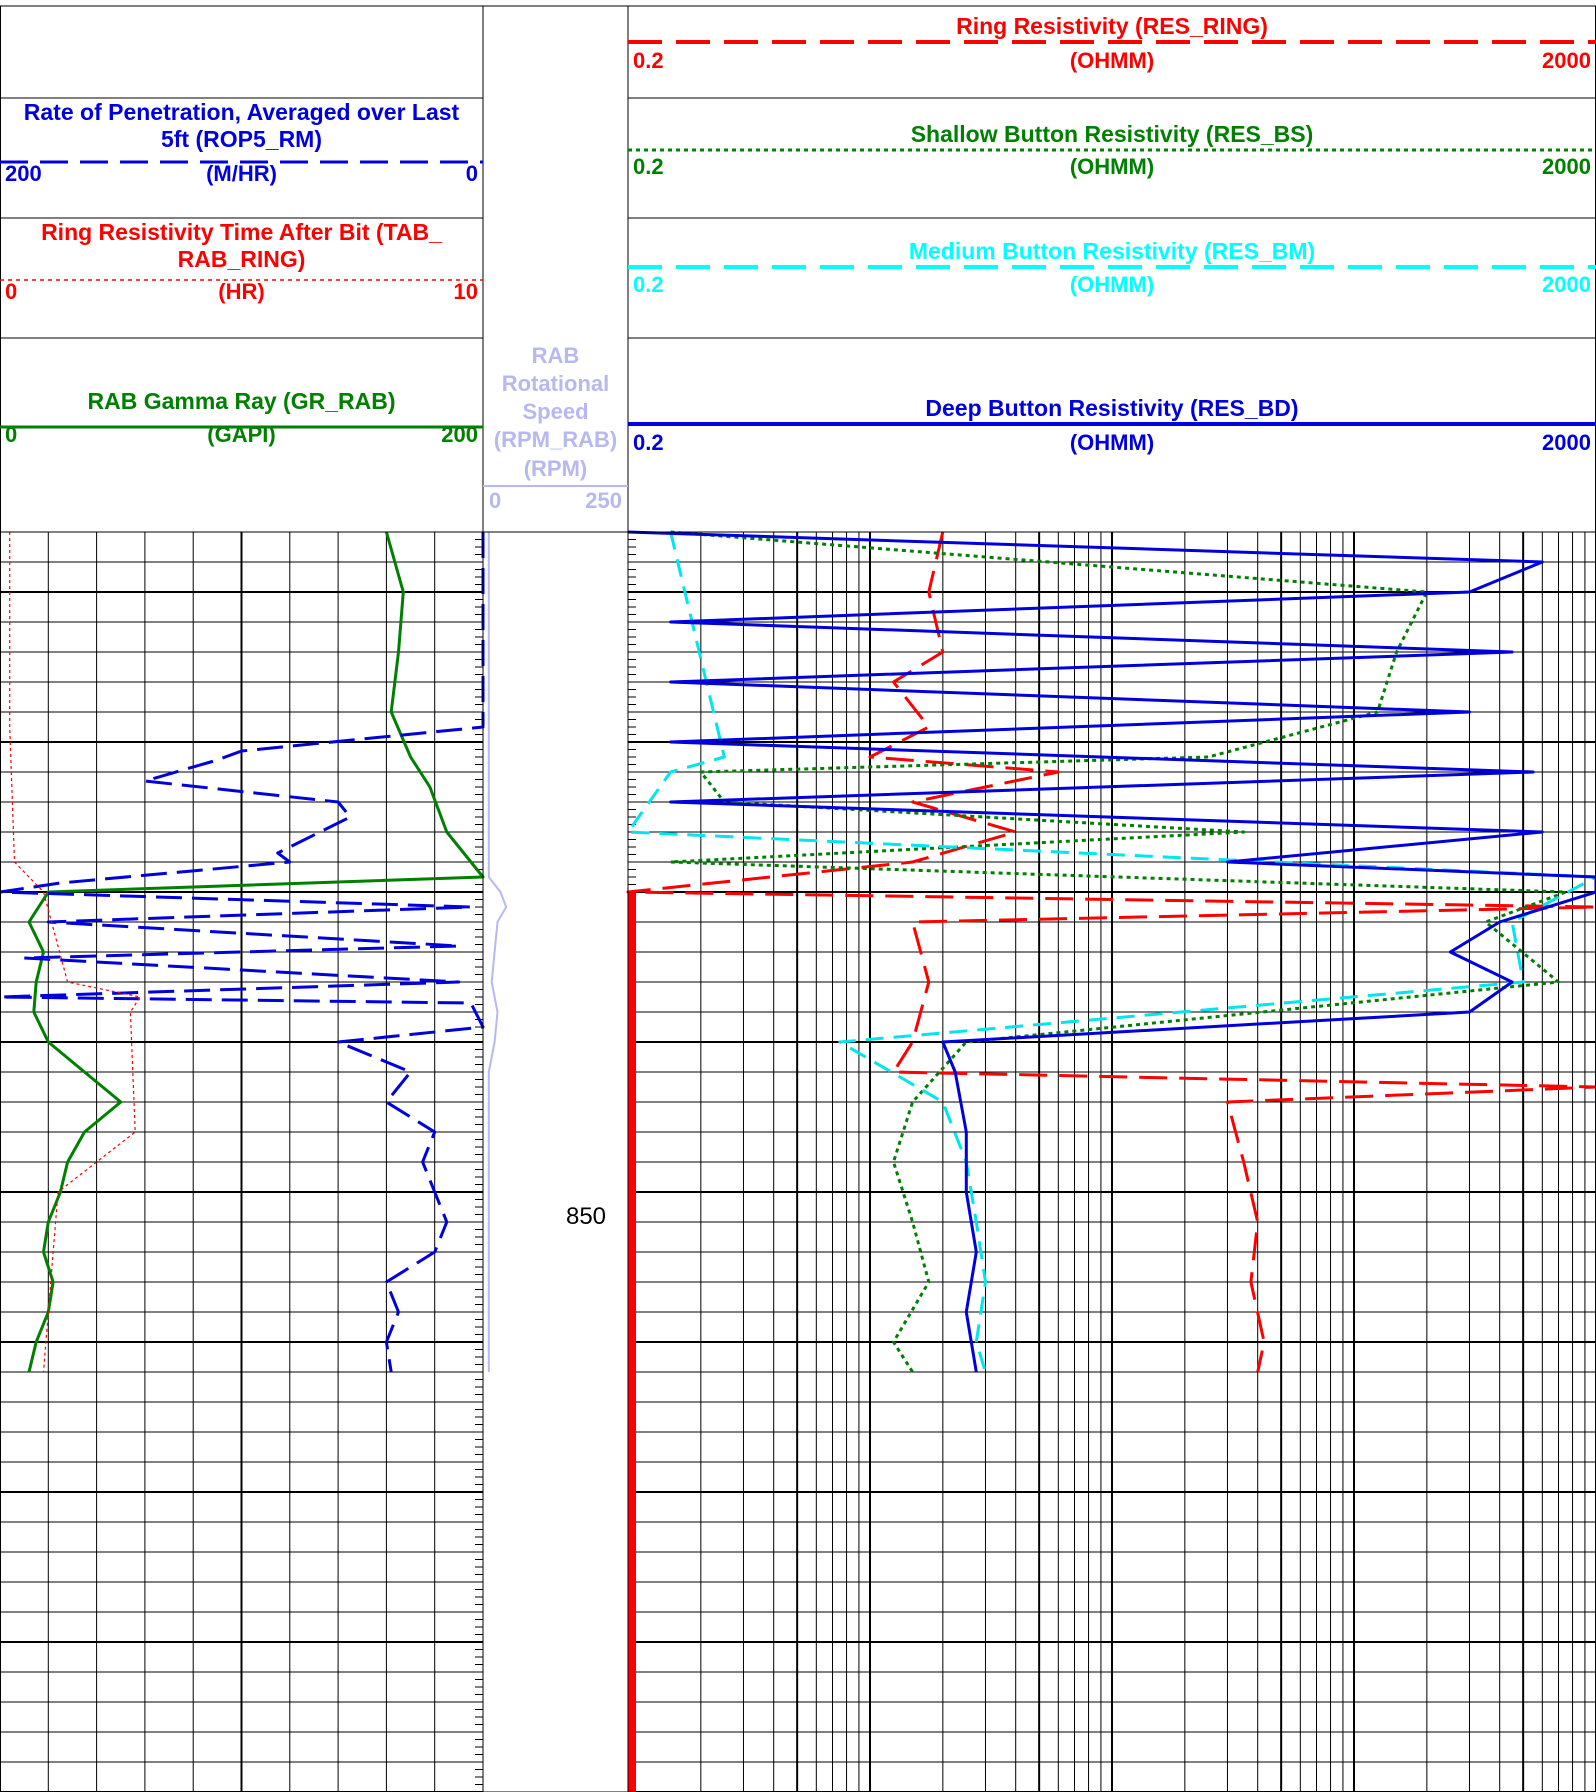 The image size is (1596, 1792). I want to click on scale-min-res_bd: 0.2, so click(648, 442).